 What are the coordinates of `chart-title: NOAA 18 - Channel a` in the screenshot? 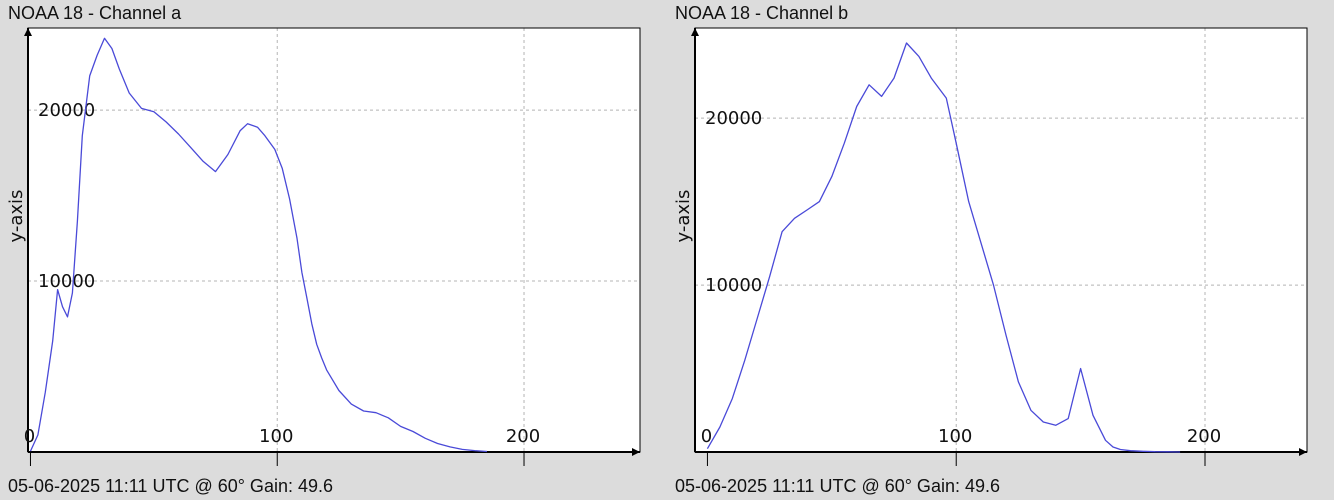 It's located at (95, 13).